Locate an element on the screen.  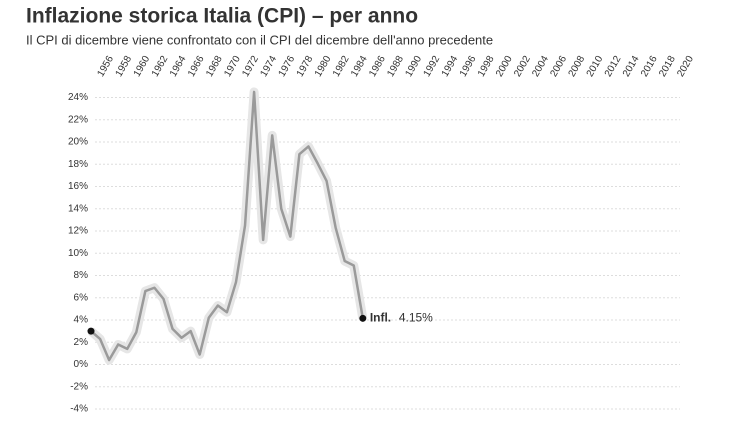
y-tick-label: 20% is located at coordinates (78, 142).